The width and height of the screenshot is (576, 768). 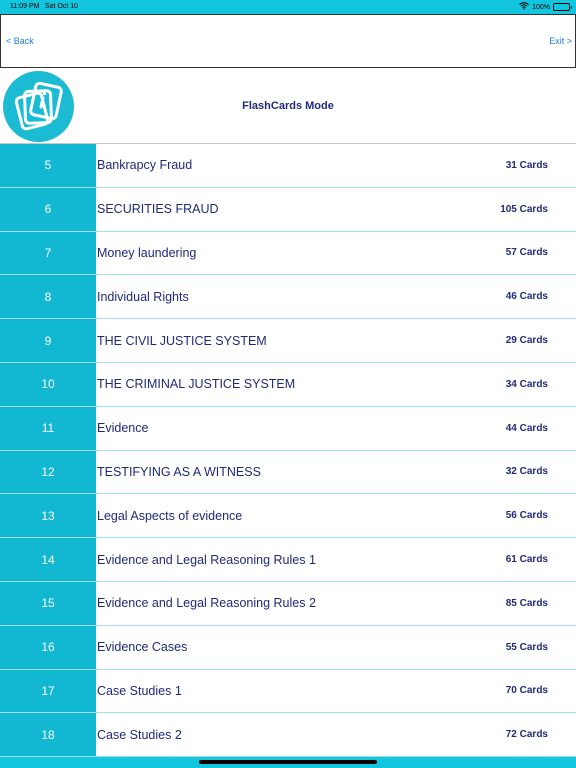 What do you see at coordinates (288, 166) in the screenshot?
I see `list-item: 5 Bankrapcy Fraud 31 Cards` at bounding box center [288, 166].